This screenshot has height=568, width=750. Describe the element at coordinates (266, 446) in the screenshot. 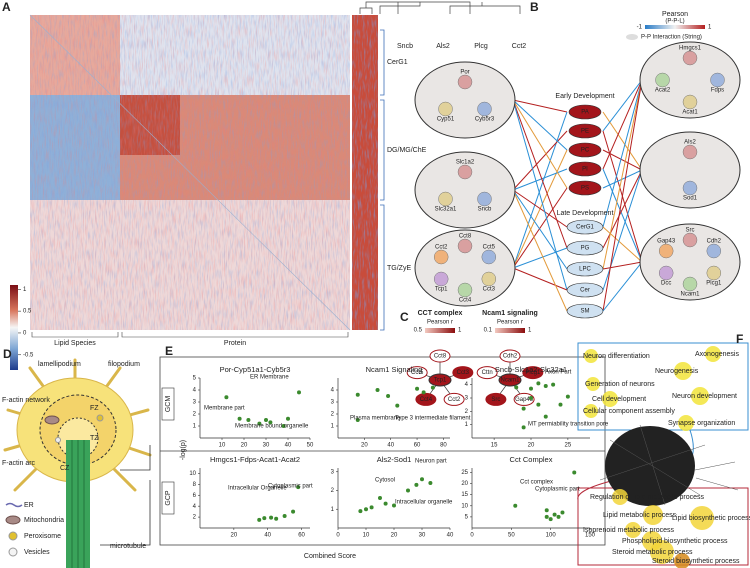

I see `x-tick-label: 30` at that location.